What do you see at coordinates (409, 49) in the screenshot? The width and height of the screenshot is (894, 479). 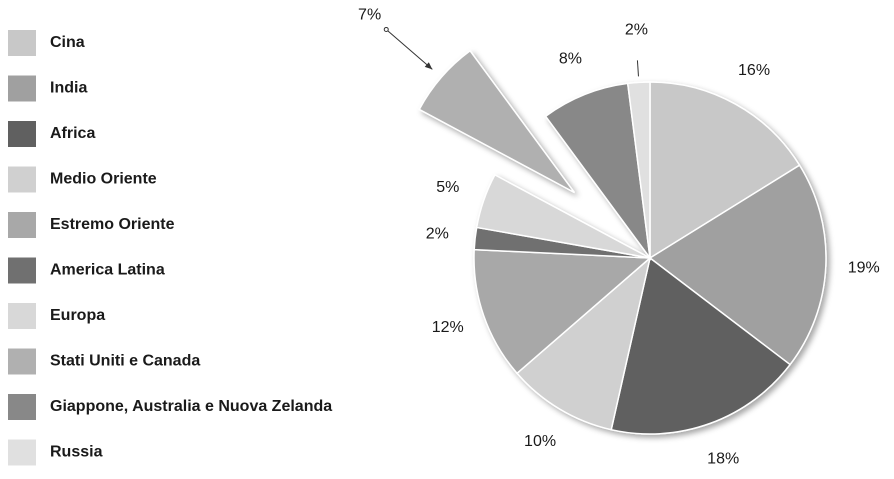 I see `label-arrow` at bounding box center [409, 49].